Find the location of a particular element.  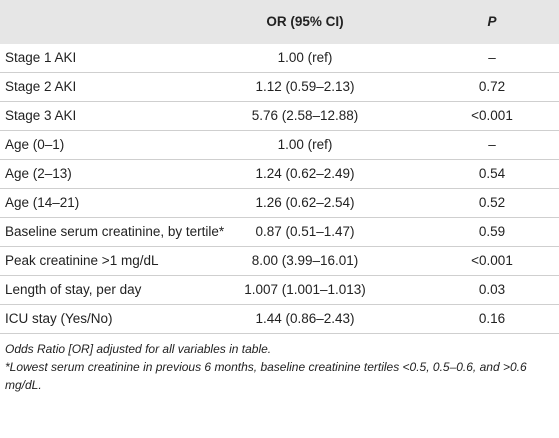

table-cell: 0.16 is located at coordinates (472, 319).